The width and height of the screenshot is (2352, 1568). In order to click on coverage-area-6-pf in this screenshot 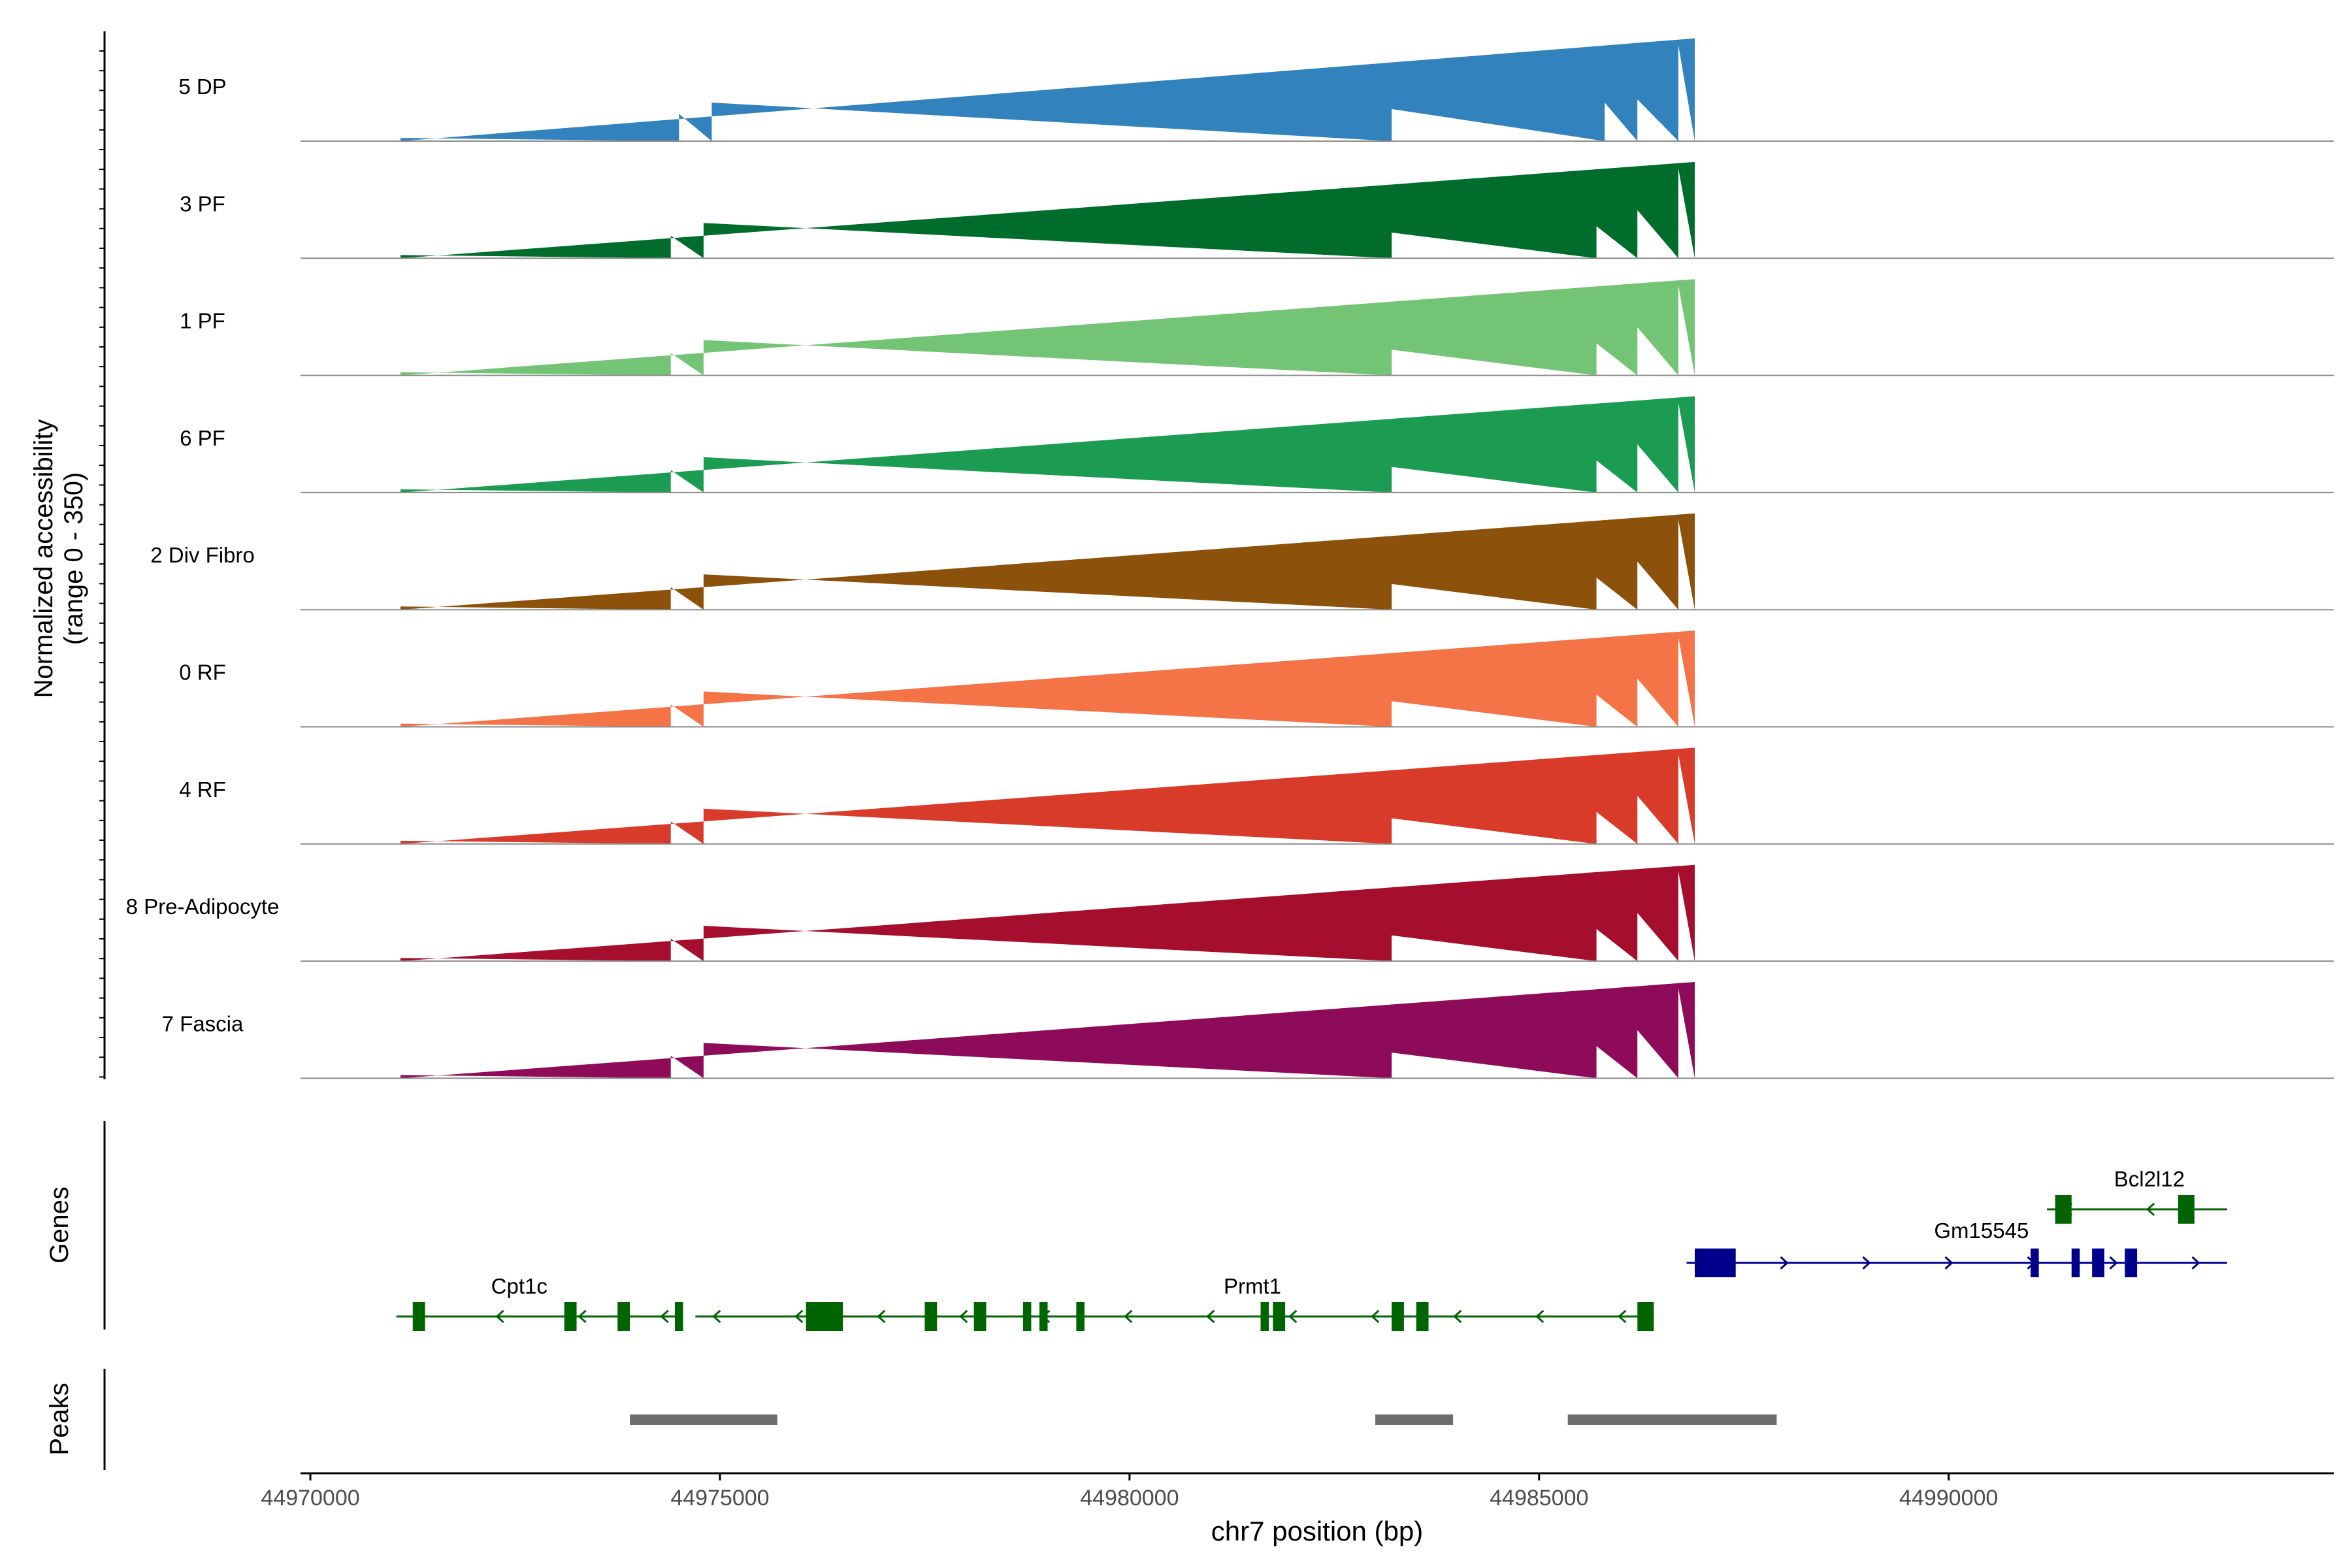, I will do `click(1047, 444)`.